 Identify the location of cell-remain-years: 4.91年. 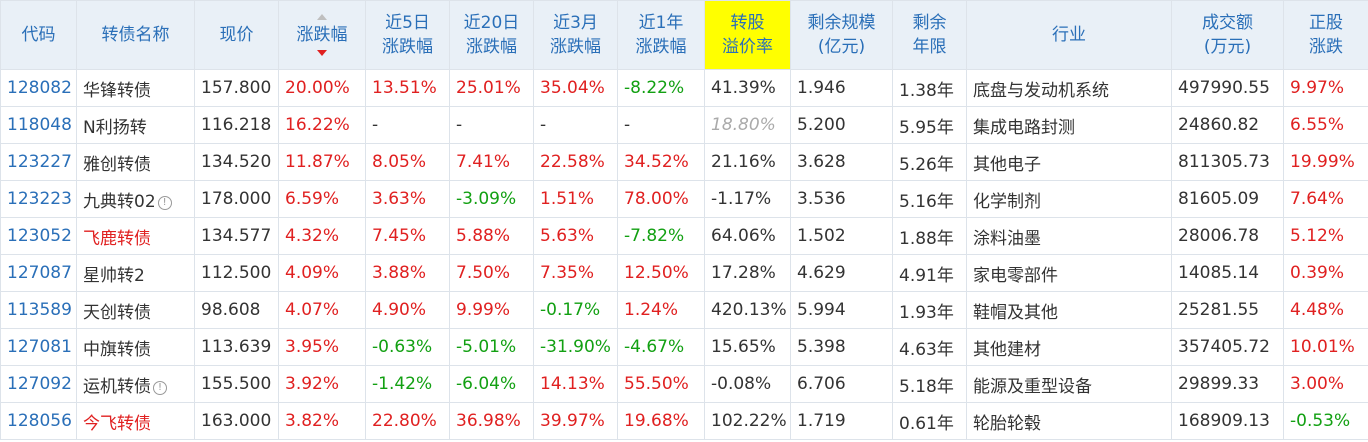
(929, 273).